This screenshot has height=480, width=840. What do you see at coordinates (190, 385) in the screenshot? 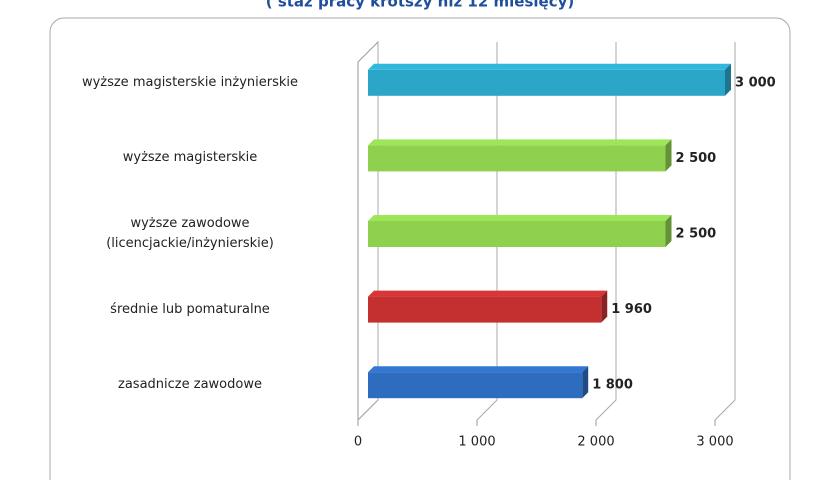
I see `category-label: zasadnicze zawodowe` at bounding box center [190, 385].